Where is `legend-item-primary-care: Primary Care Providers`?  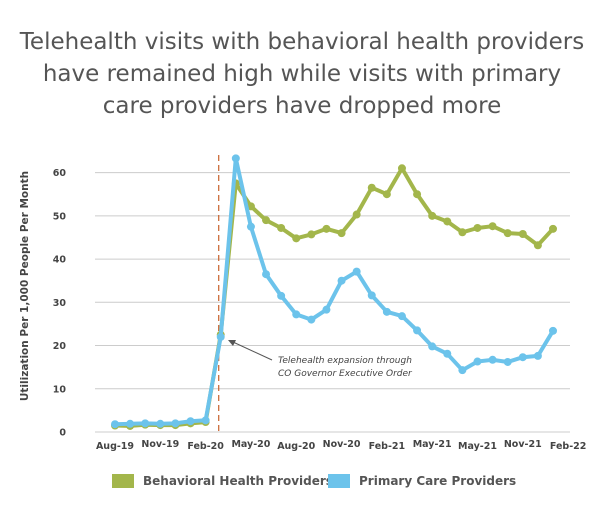 legend-item-primary-care: Primary Care Providers is located at coordinates (422, 481).